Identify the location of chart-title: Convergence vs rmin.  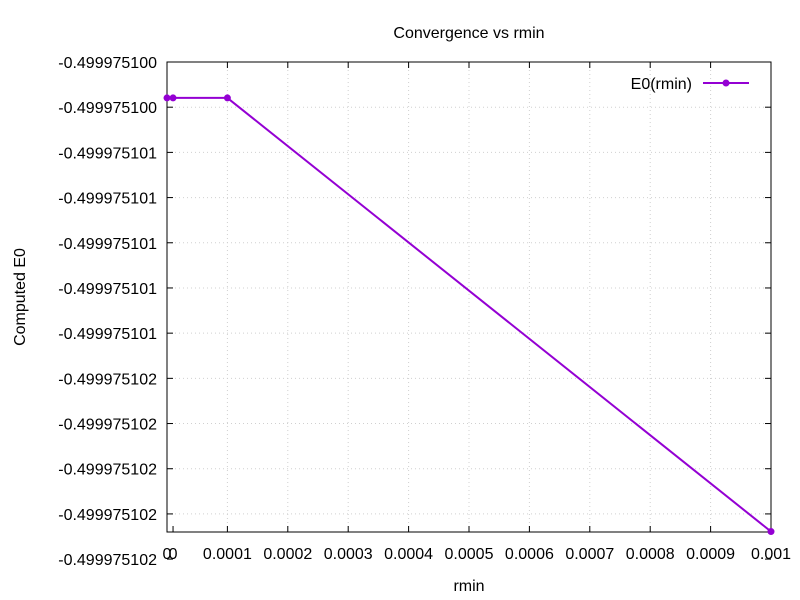
(468, 33).